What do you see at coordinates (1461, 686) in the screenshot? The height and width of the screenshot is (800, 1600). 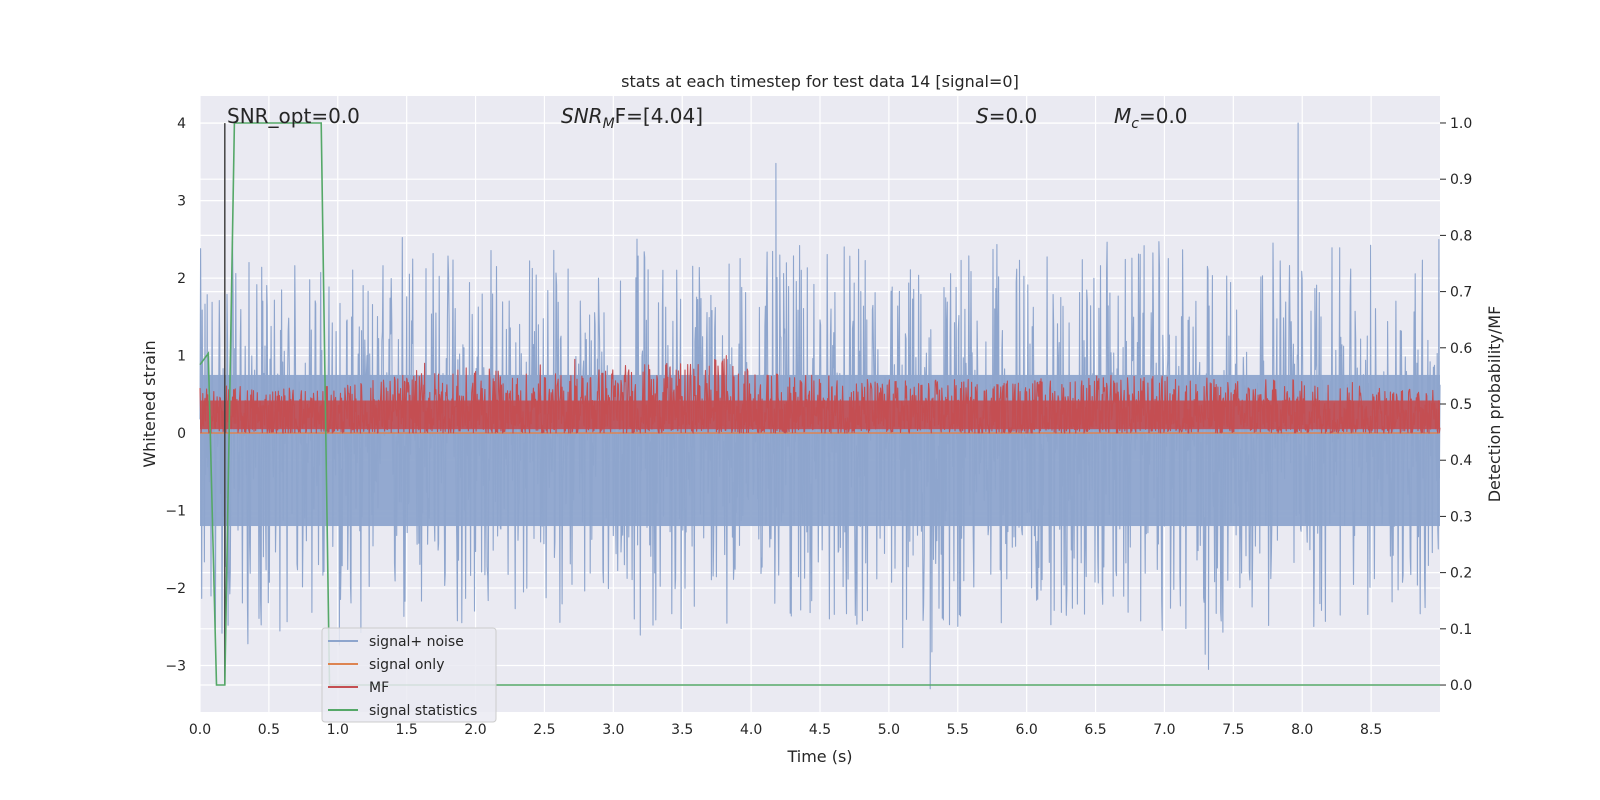 I see `y2-tick-label: 0.0` at bounding box center [1461, 686].